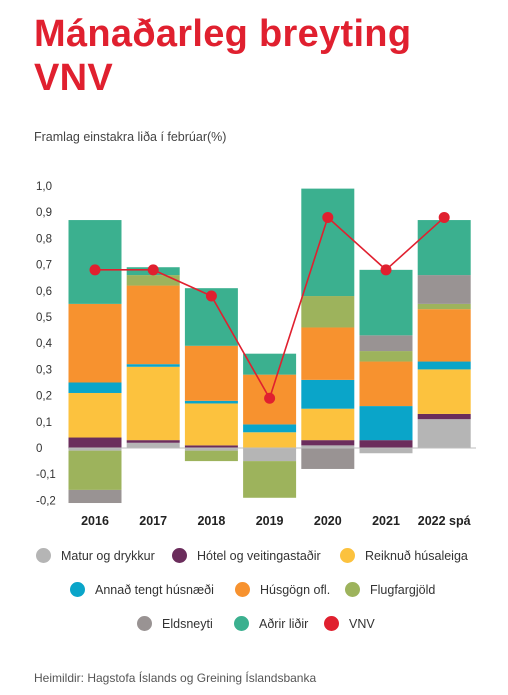 The height and width of the screenshot is (695, 508). Describe the element at coordinates (386, 521) in the screenshot. I see `x-tick-label: 2021` at that location.